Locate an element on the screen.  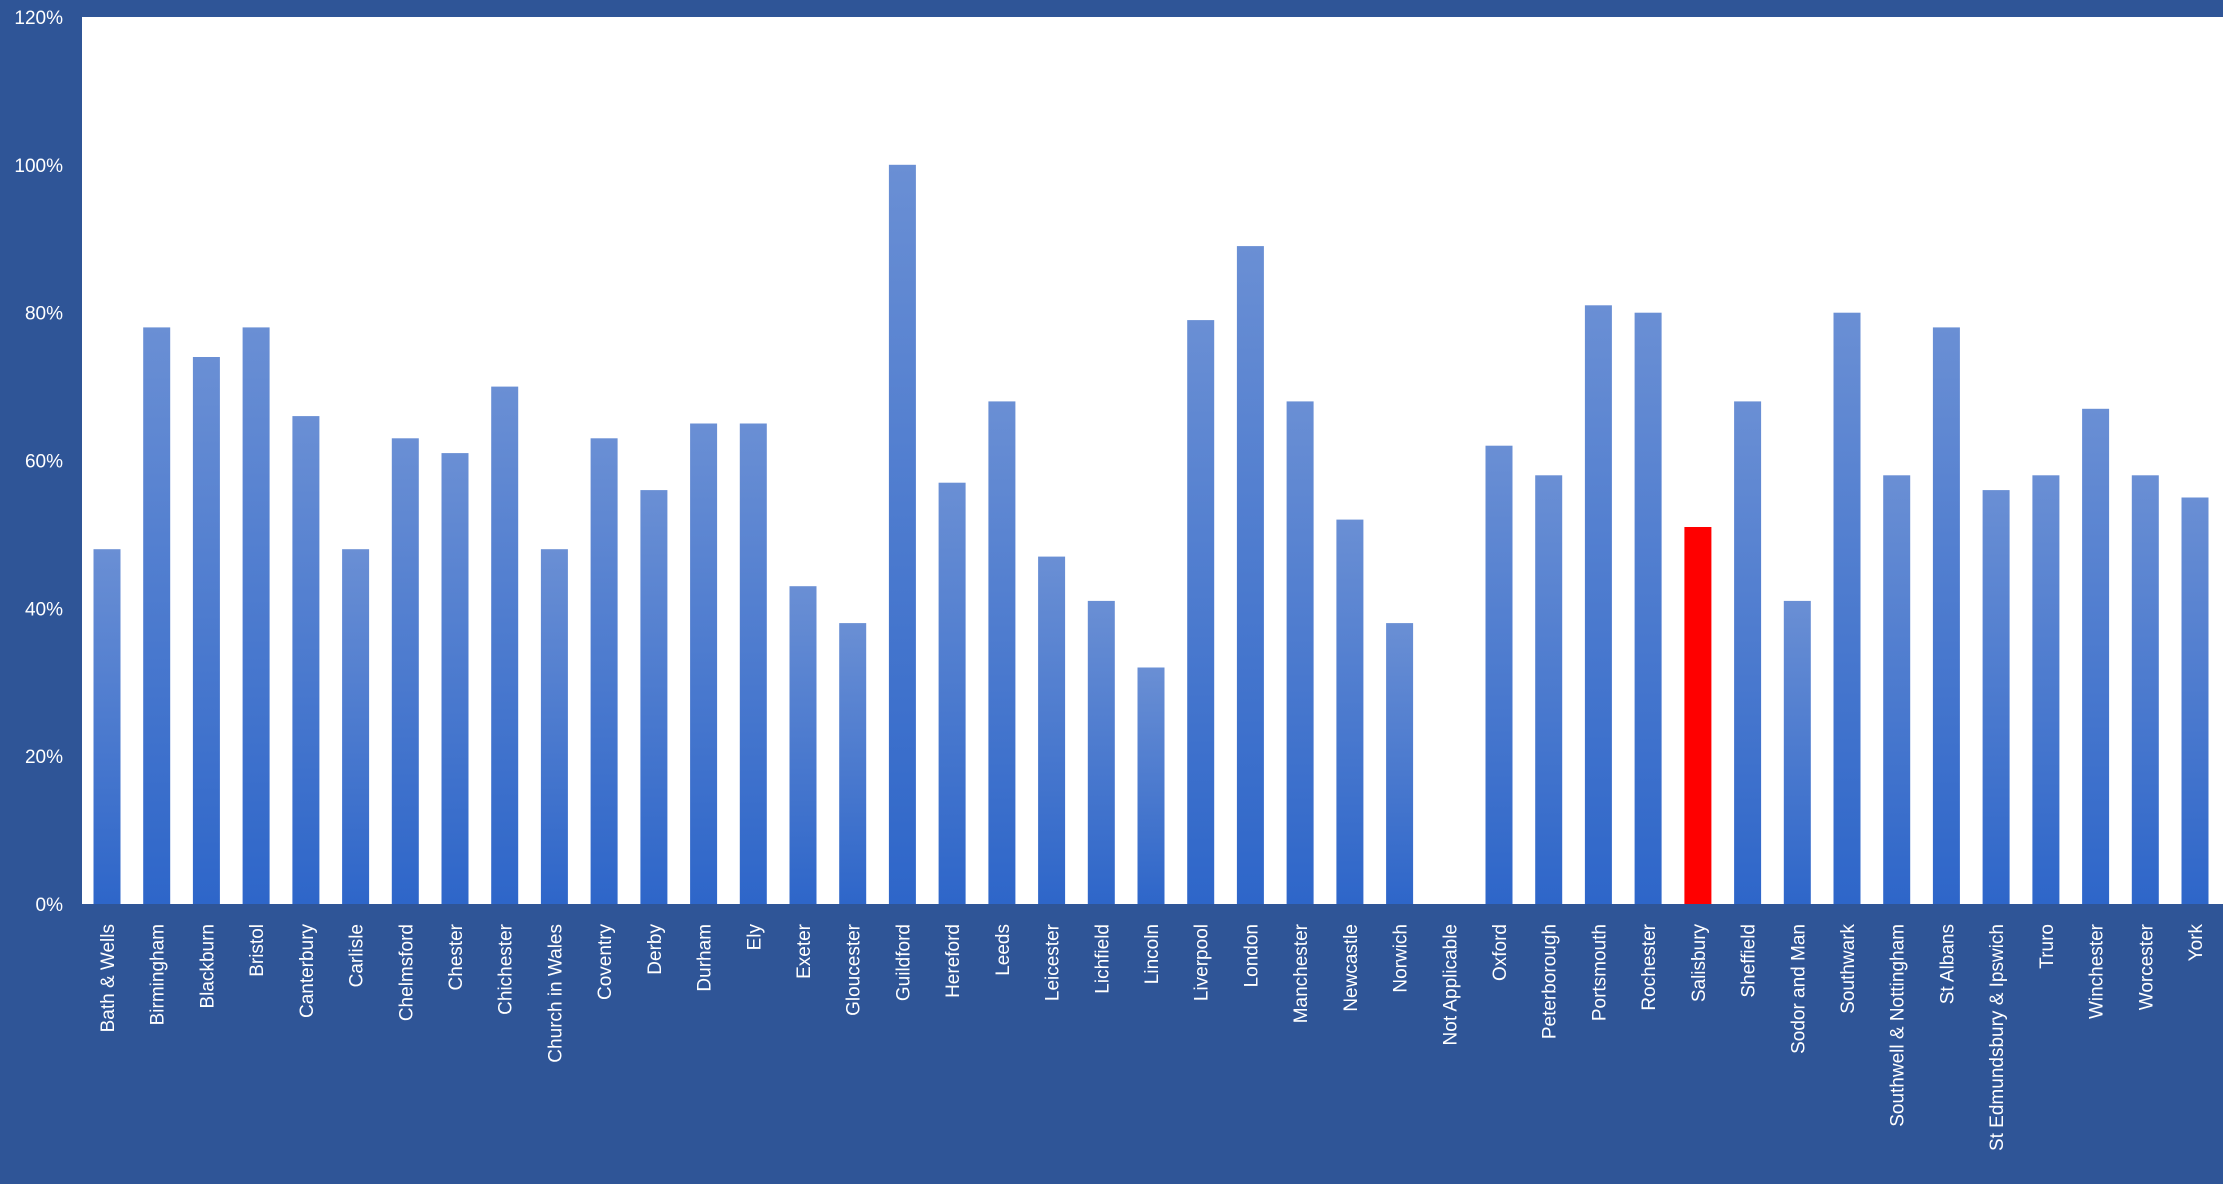
x-tick-label: Liverpool is located at coordinates (1202, 962).